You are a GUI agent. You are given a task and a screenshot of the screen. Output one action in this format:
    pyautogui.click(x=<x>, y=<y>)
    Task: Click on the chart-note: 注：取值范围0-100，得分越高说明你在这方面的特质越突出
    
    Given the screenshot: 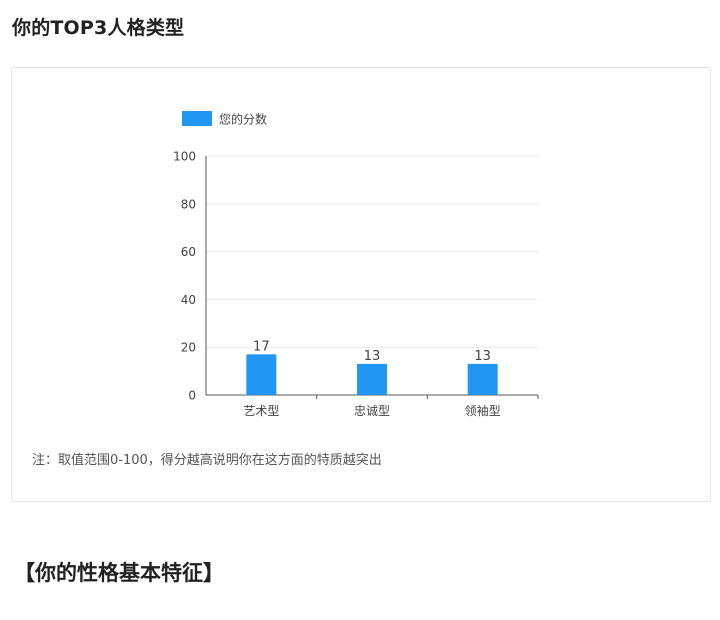 What is the action you would take?
    pyautogui.click(x=207, y=460)
    